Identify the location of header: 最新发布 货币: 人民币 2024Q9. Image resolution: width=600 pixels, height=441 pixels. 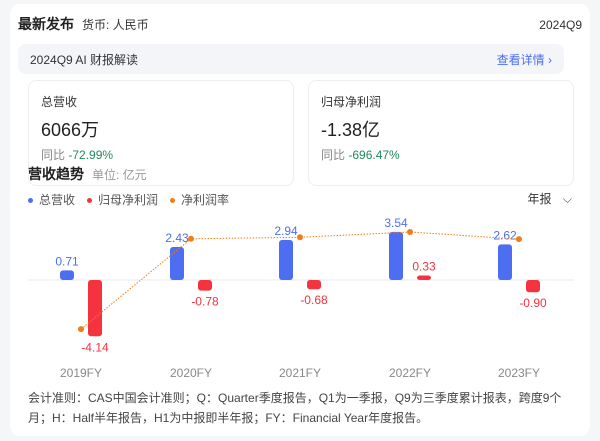
(300, 24).